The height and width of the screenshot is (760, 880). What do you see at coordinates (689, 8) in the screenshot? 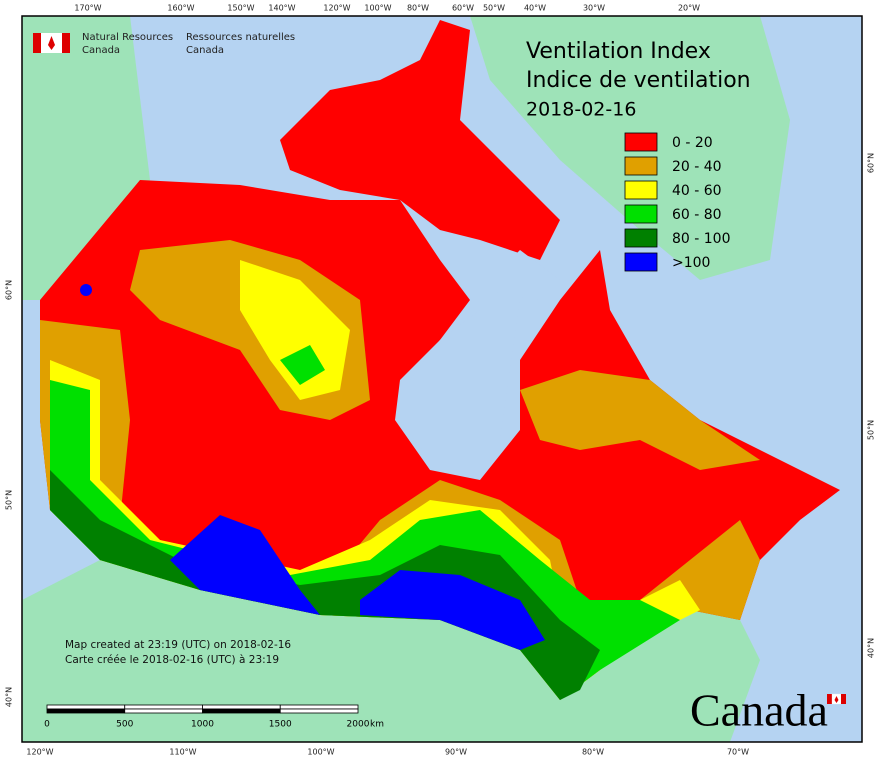
I see `graticule-label: 20°W` at bounding box center [689, 8].